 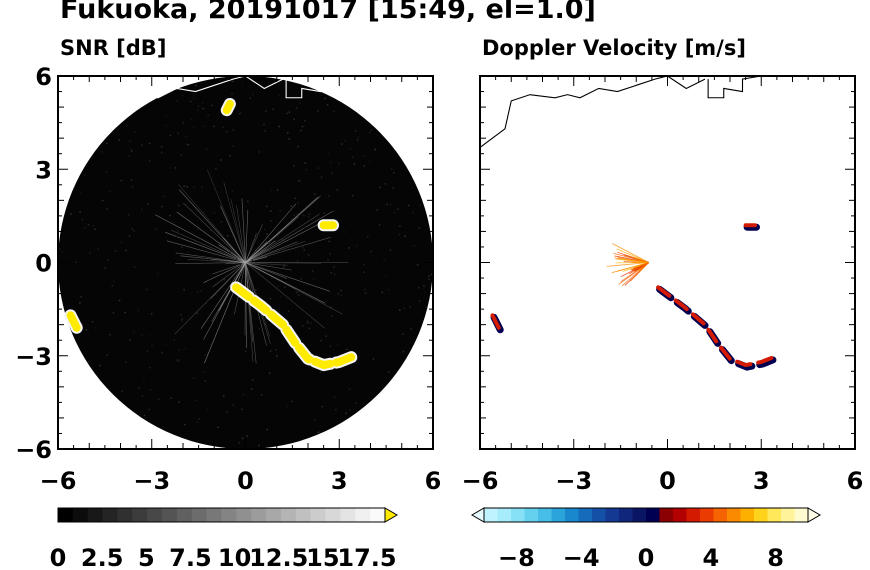 I want to click on y-tick-label: 0, so click(x=43, y=264).